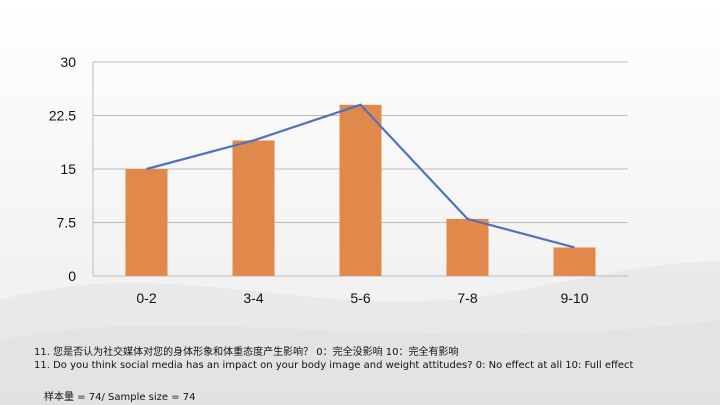  What do you see at coordinates (146, 298) in the screenshot?
I see `x-tick-label: 0-2` at bounding box center [146, 298].